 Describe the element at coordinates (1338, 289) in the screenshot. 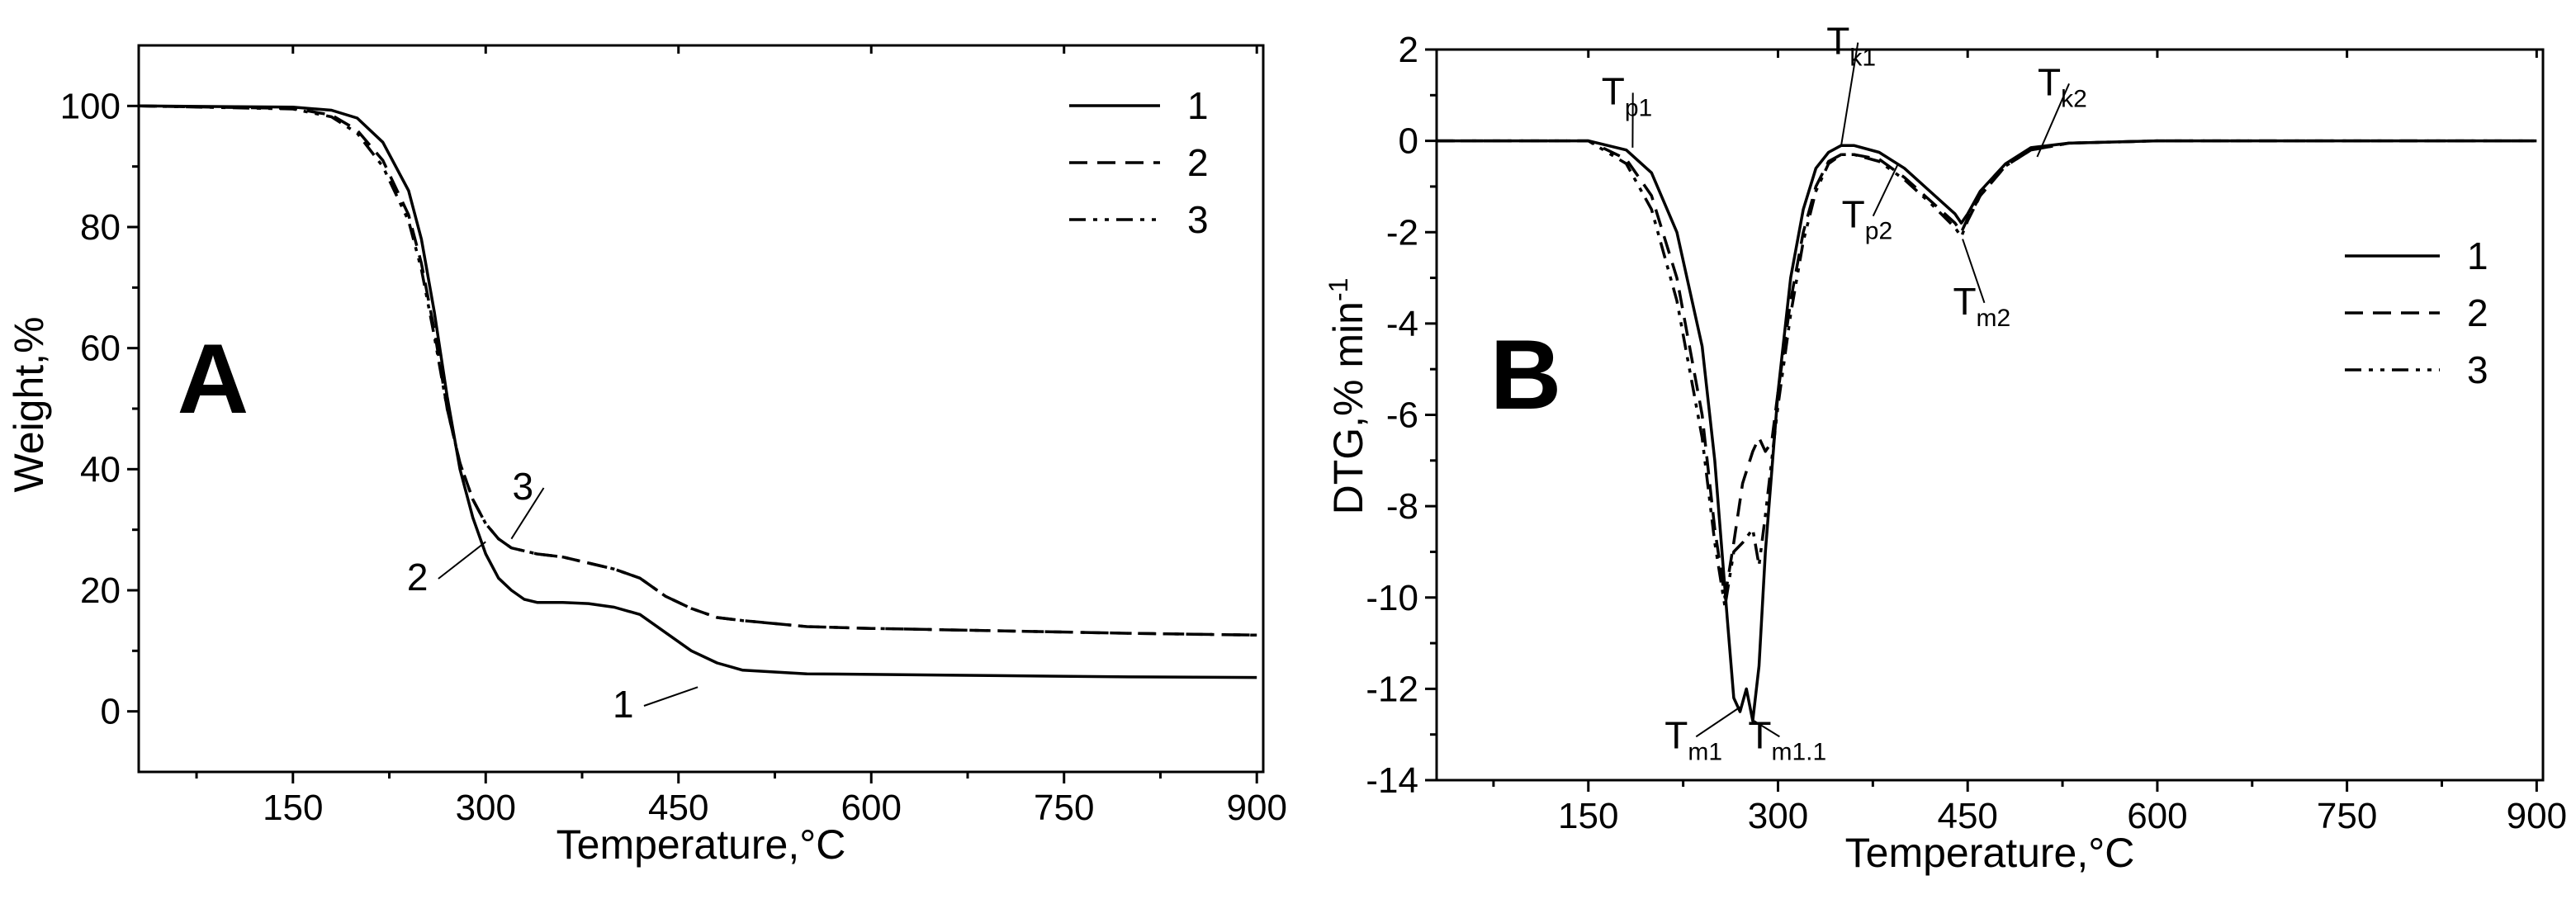

I see `y-axis-label-superscript: -1` at that location.